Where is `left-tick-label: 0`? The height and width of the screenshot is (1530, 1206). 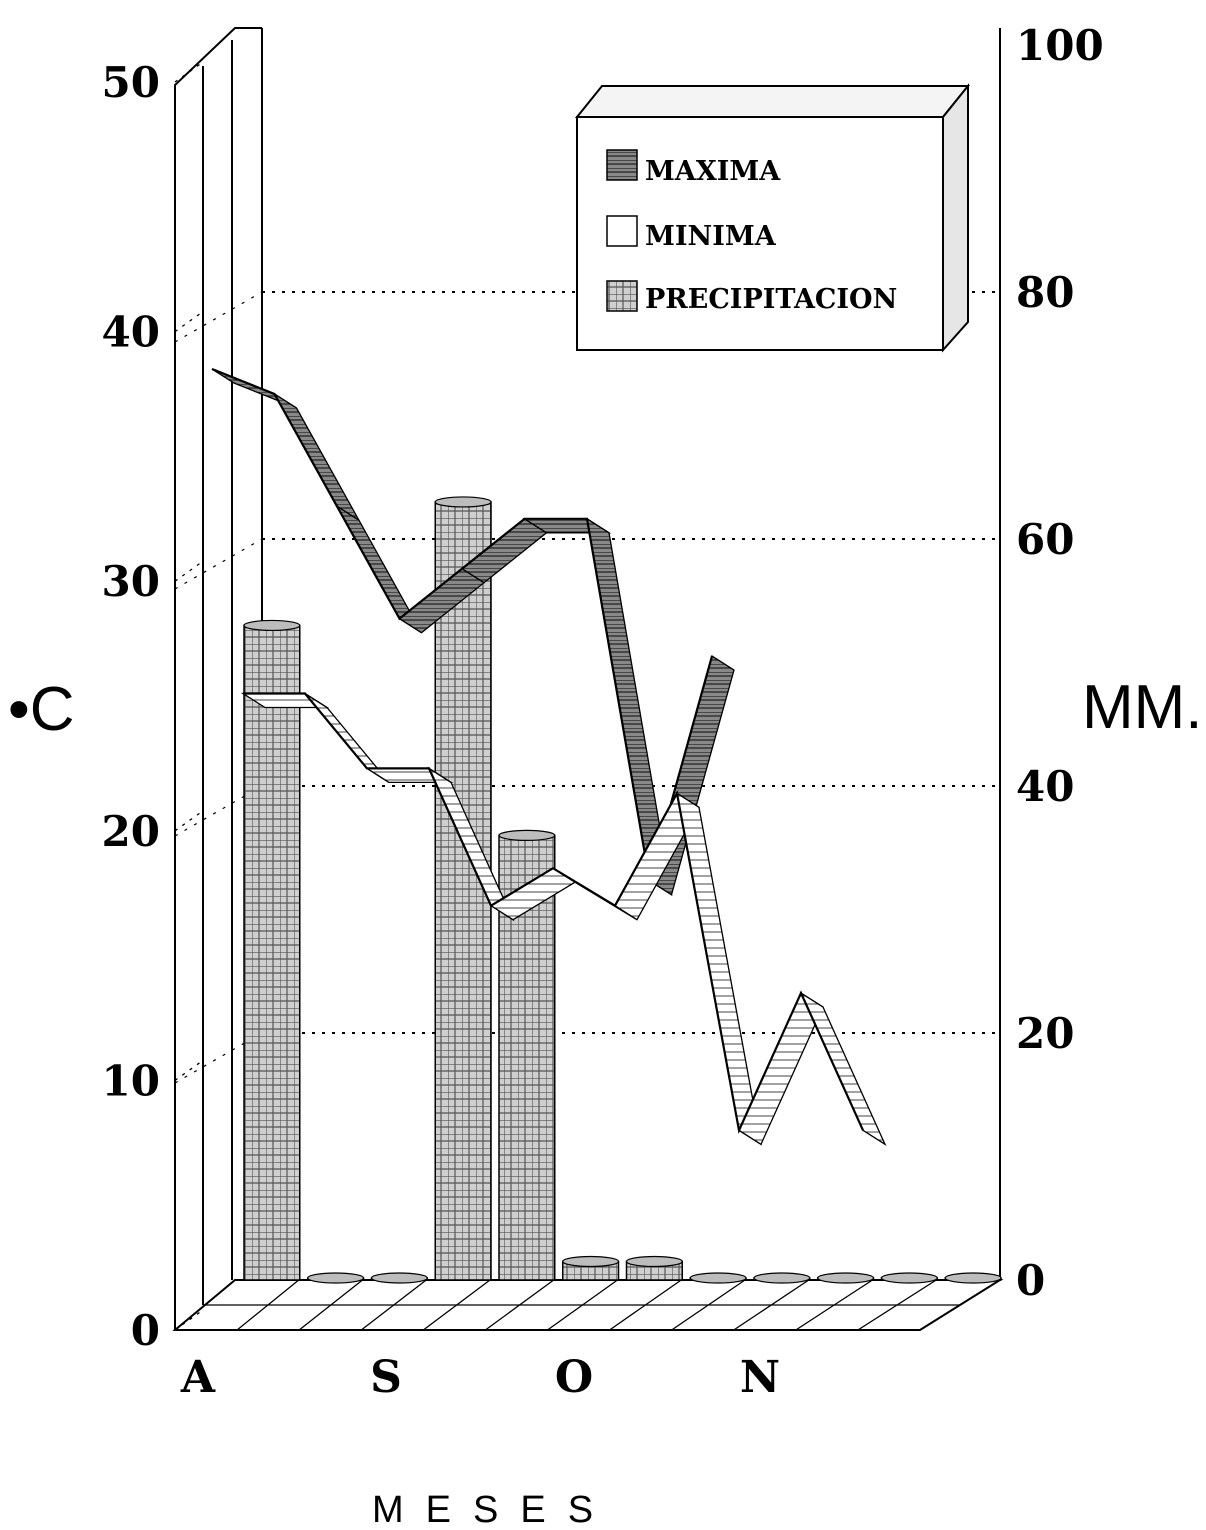 left-tick-label: 0 is located at coordinates (145, 1330).